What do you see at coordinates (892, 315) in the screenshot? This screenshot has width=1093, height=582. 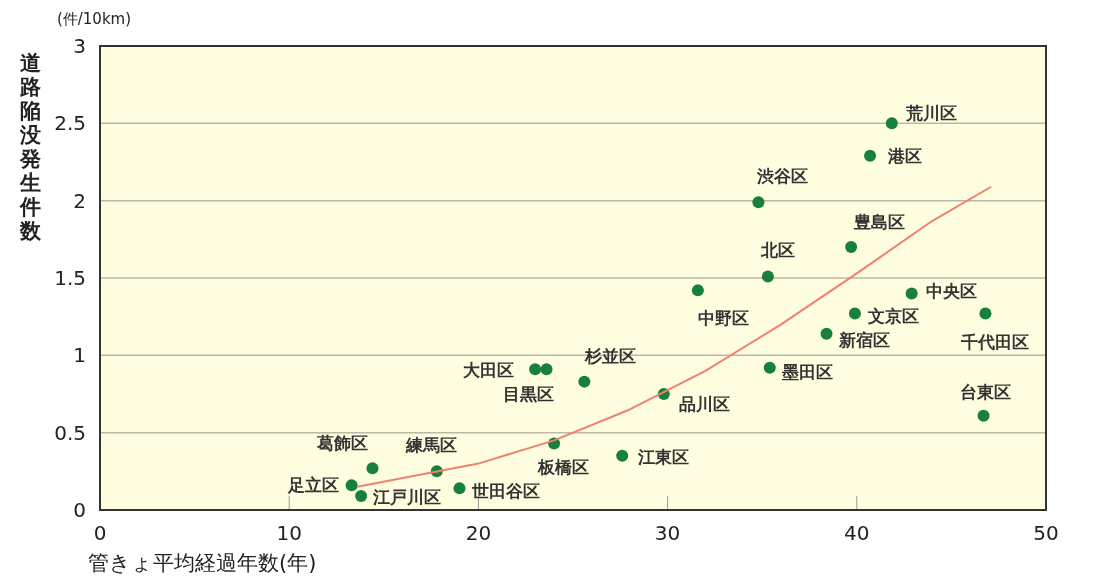 I see `annotation: 文京区` at bounding box center [892, 315].